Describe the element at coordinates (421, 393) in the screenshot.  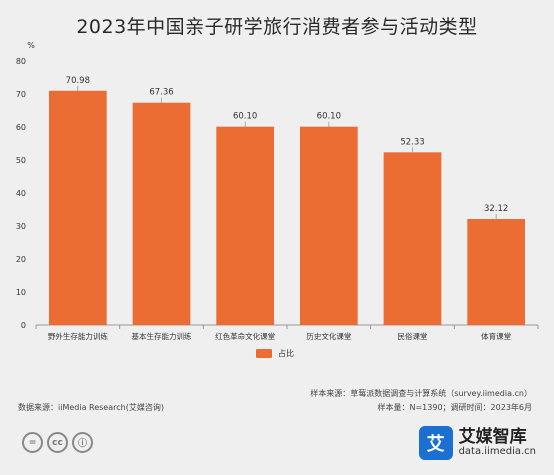
I see `sample-source: 样本来源：草莓派数据调查与计算系统（survey.iimedia.cn）` at that location.